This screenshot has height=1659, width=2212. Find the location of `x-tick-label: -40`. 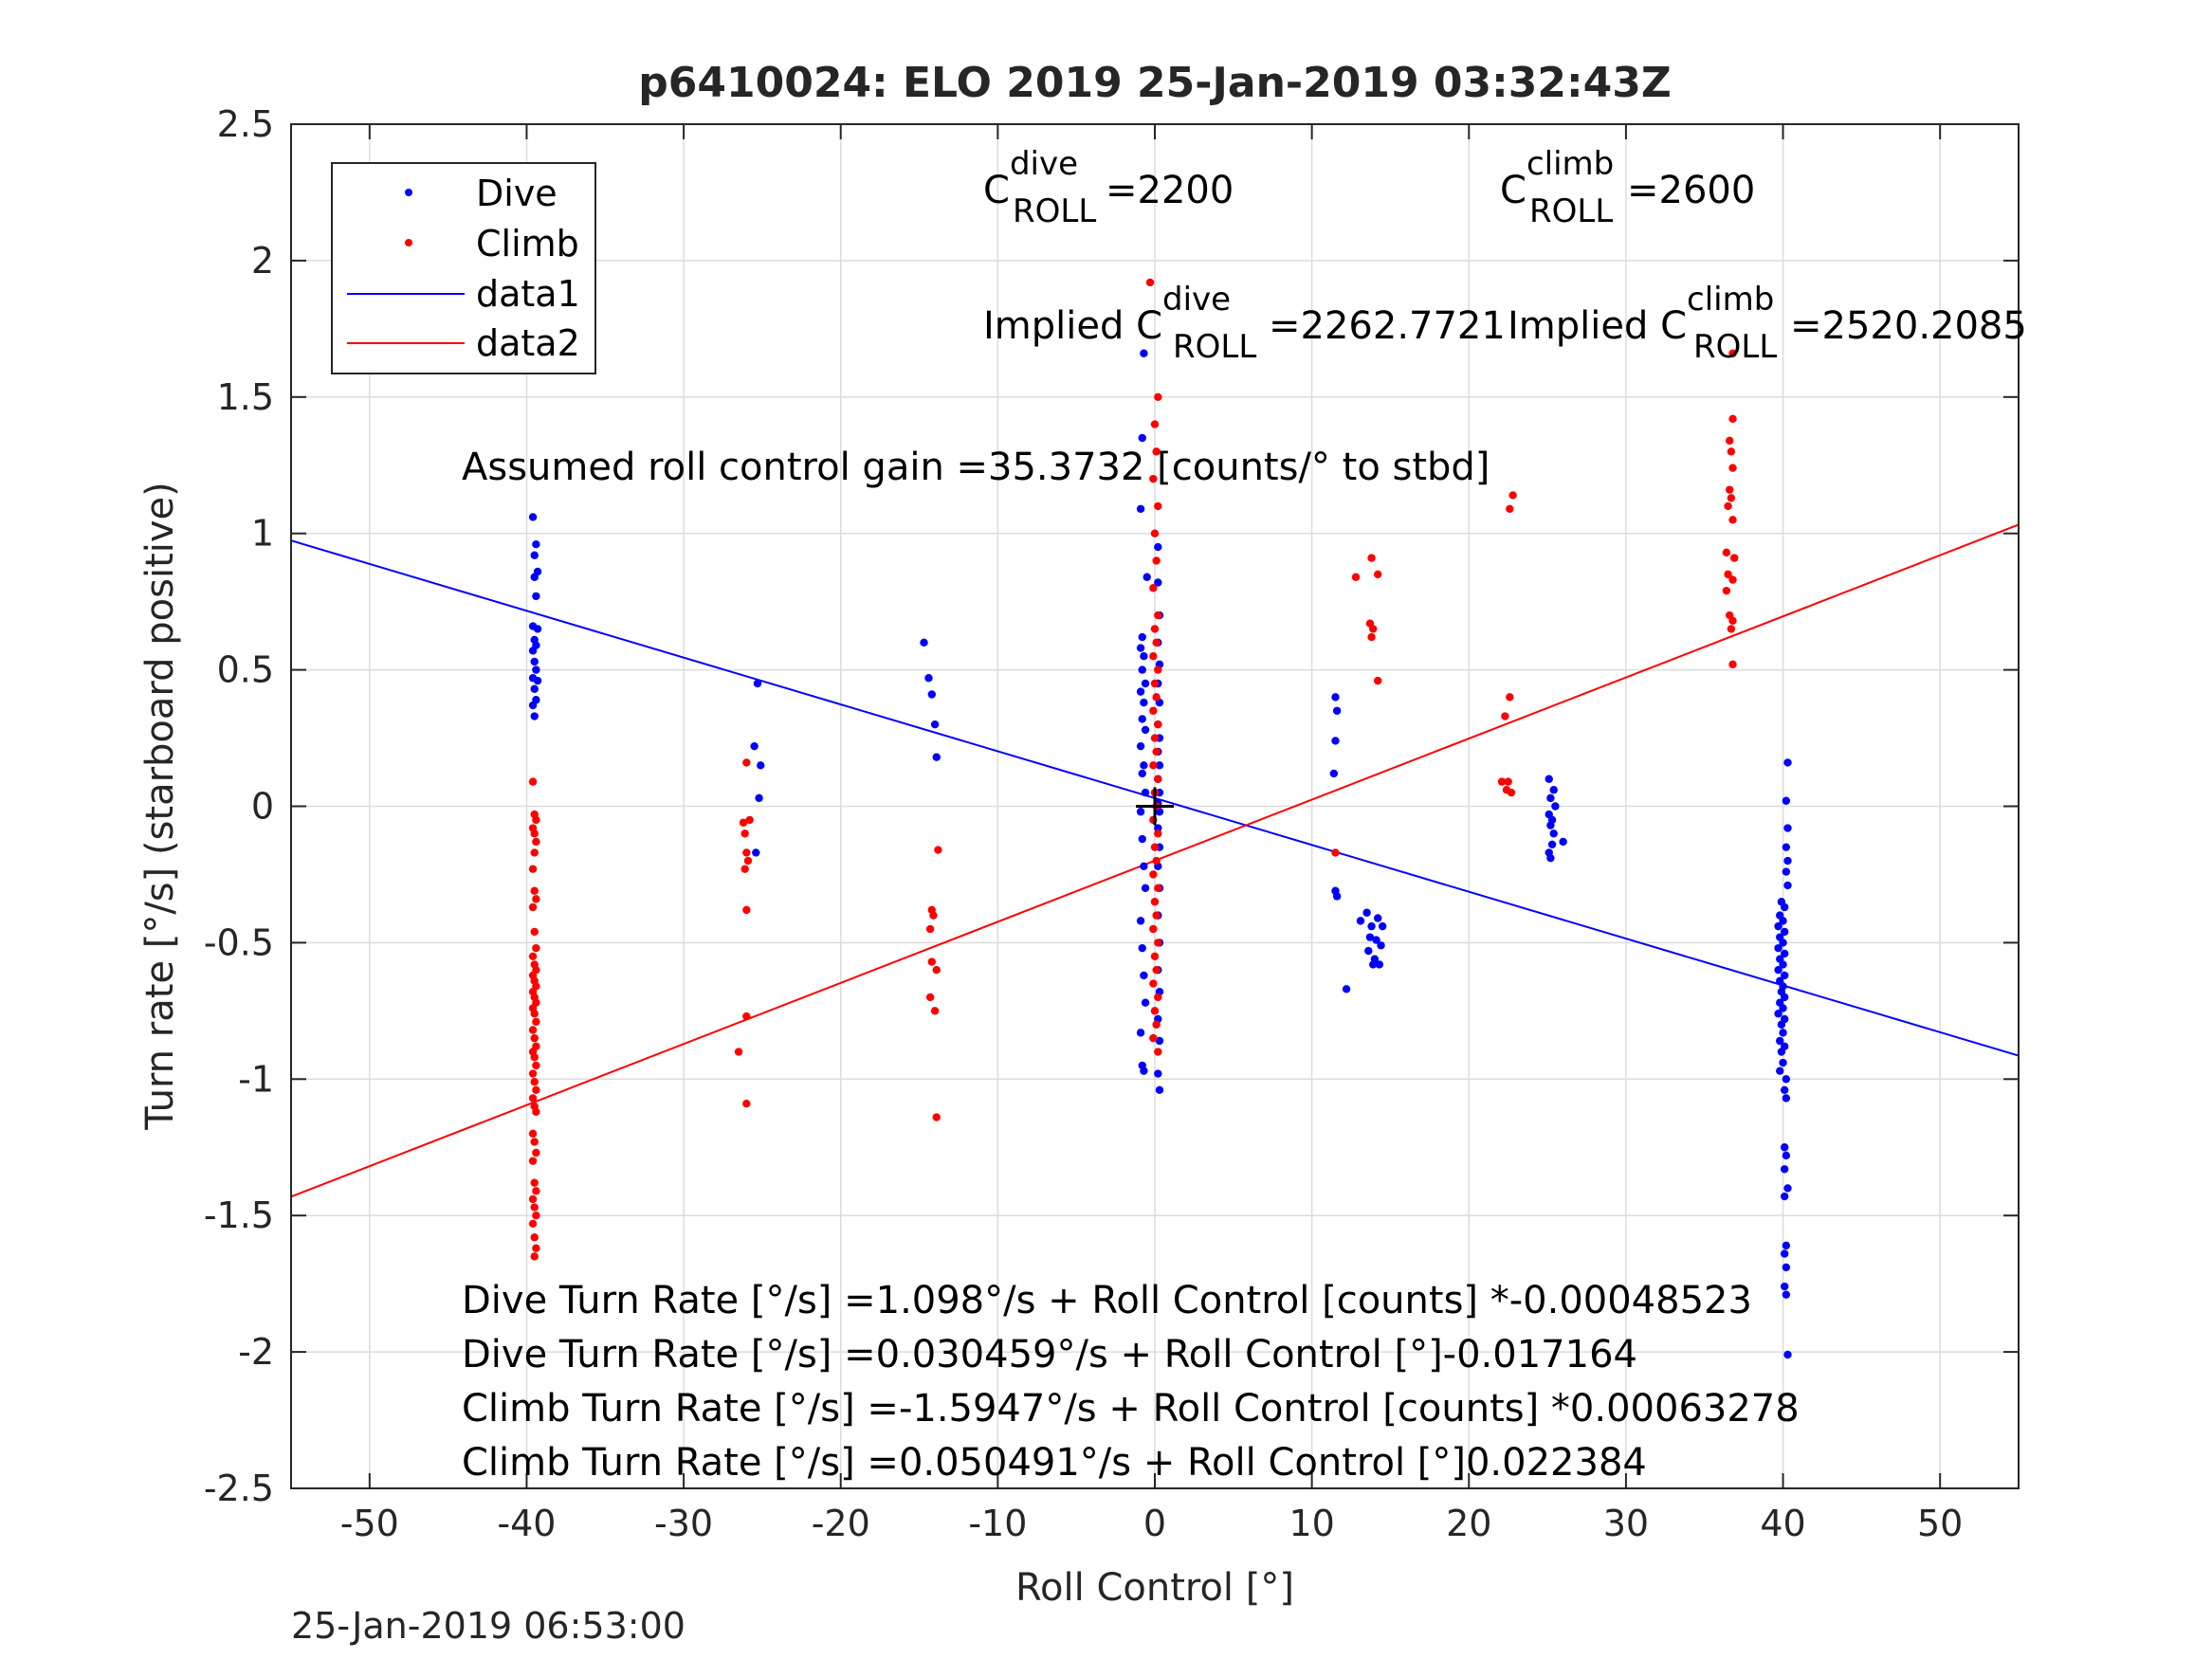

x-tick-label: -40 is located at coordinates (526, 1523).